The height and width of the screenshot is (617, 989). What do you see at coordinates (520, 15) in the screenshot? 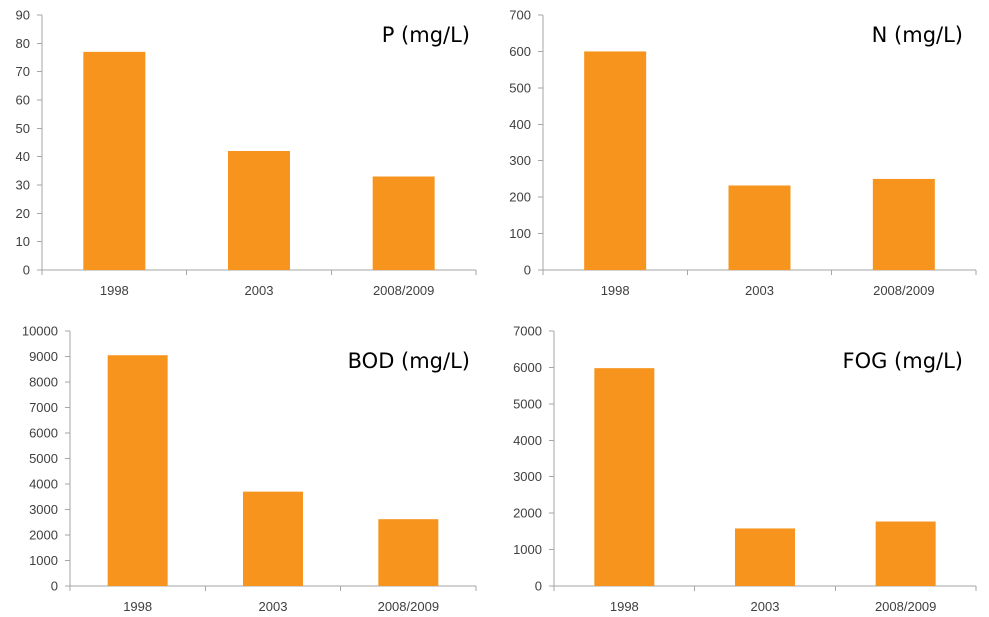
I see `y-tick-label: 700` at bounding box center [520, 15].